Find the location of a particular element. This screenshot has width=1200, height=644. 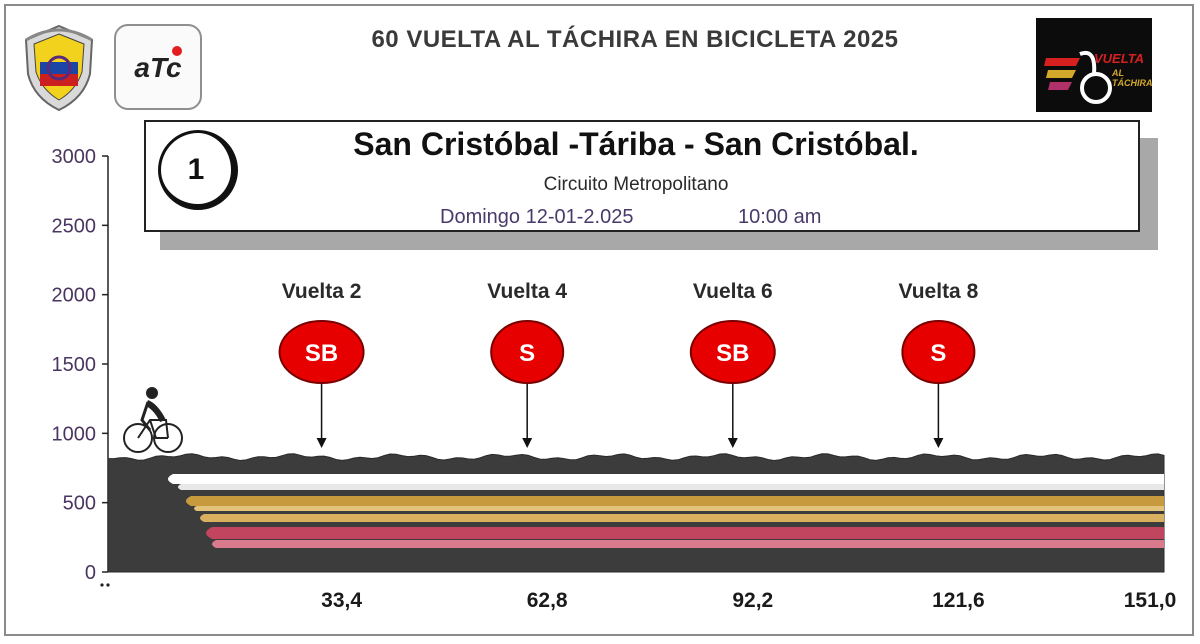

tour-logo-subtext: AL TÁCHIRA is located at coordinates (1132, 78).